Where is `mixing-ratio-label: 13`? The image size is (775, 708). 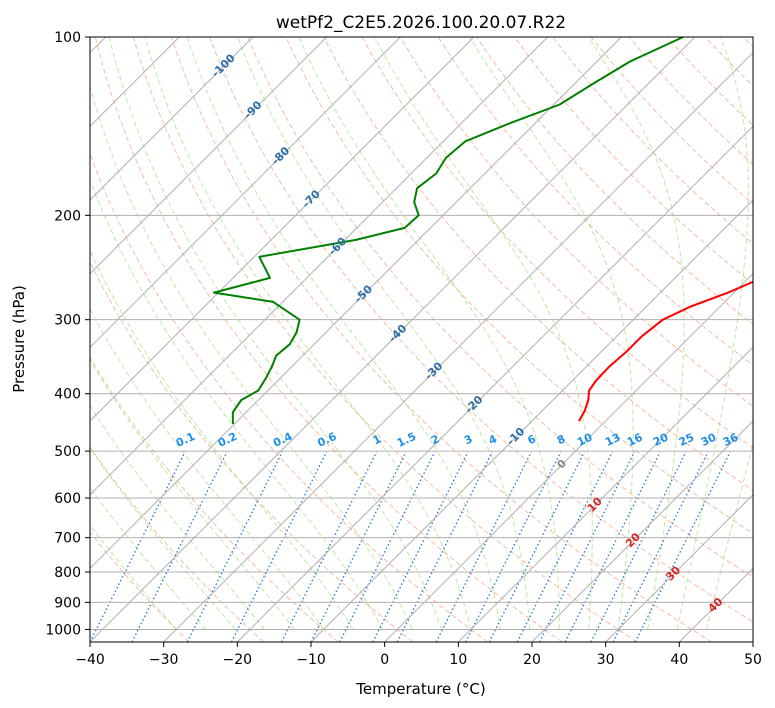
mixing-ratio-label: 13 is located at coordinates (612, 440).